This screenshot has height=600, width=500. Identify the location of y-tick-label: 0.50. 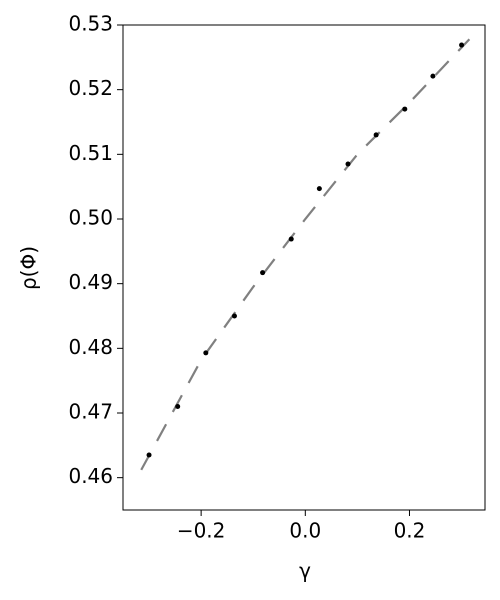
(90, 218).